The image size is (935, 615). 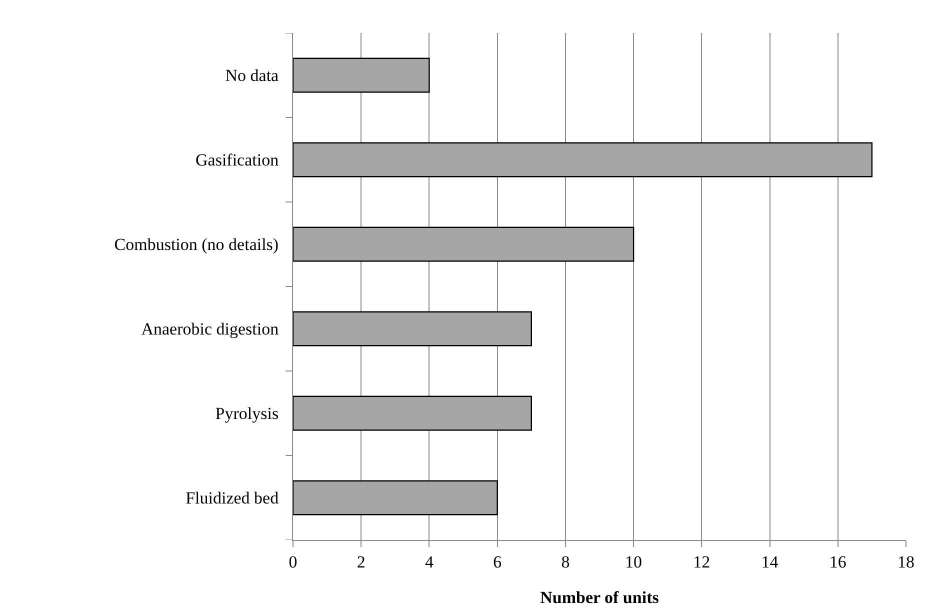 I want to click on x-tick-label: 4, so click(x=429, y=562).